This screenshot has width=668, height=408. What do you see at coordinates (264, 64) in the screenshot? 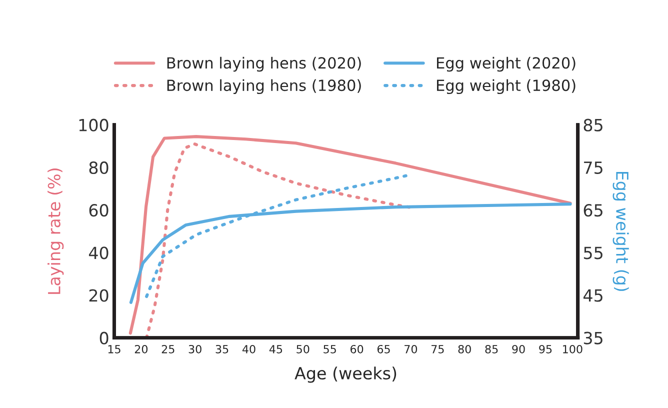
I see `legend-label: Brown laying hens (2020)` at bounding box center [264, 64].